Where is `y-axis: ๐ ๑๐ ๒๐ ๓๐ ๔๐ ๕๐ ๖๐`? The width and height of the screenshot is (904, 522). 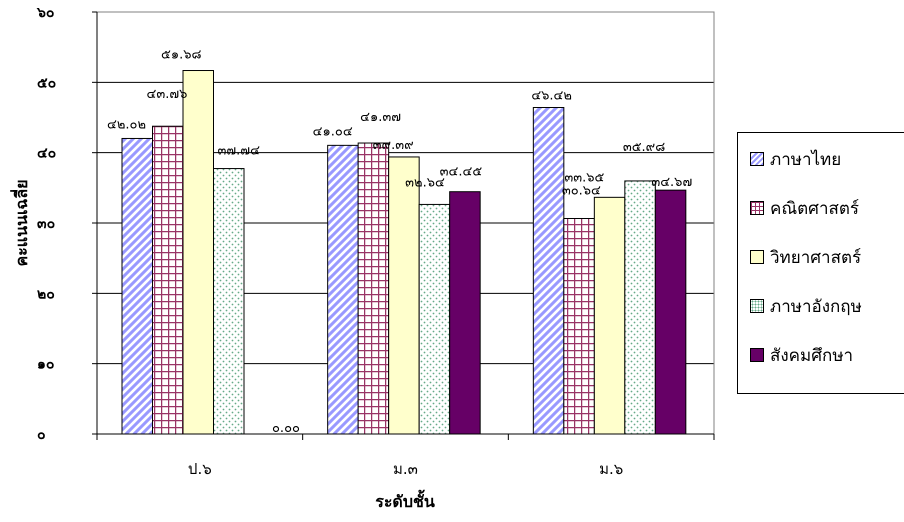
y-axis: ๐ ๑๐ ๒๐ ๓๐ ๔๐ ๕๐ ๖๐ is located at coordinates (67, 224).